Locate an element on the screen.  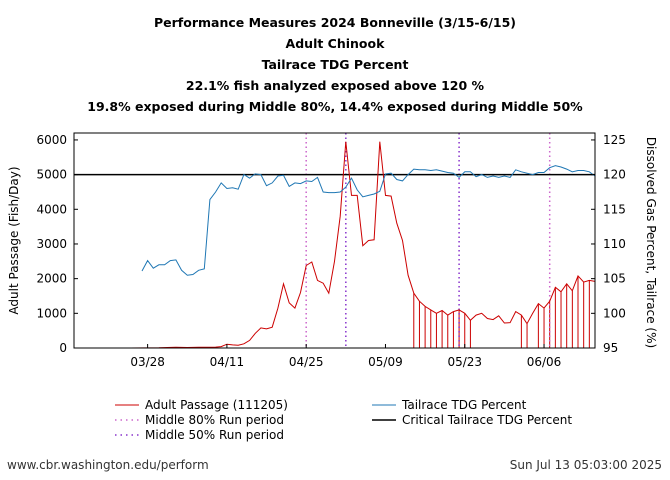
x-tick-label: 04/11 is located at coordinates (227, 362).